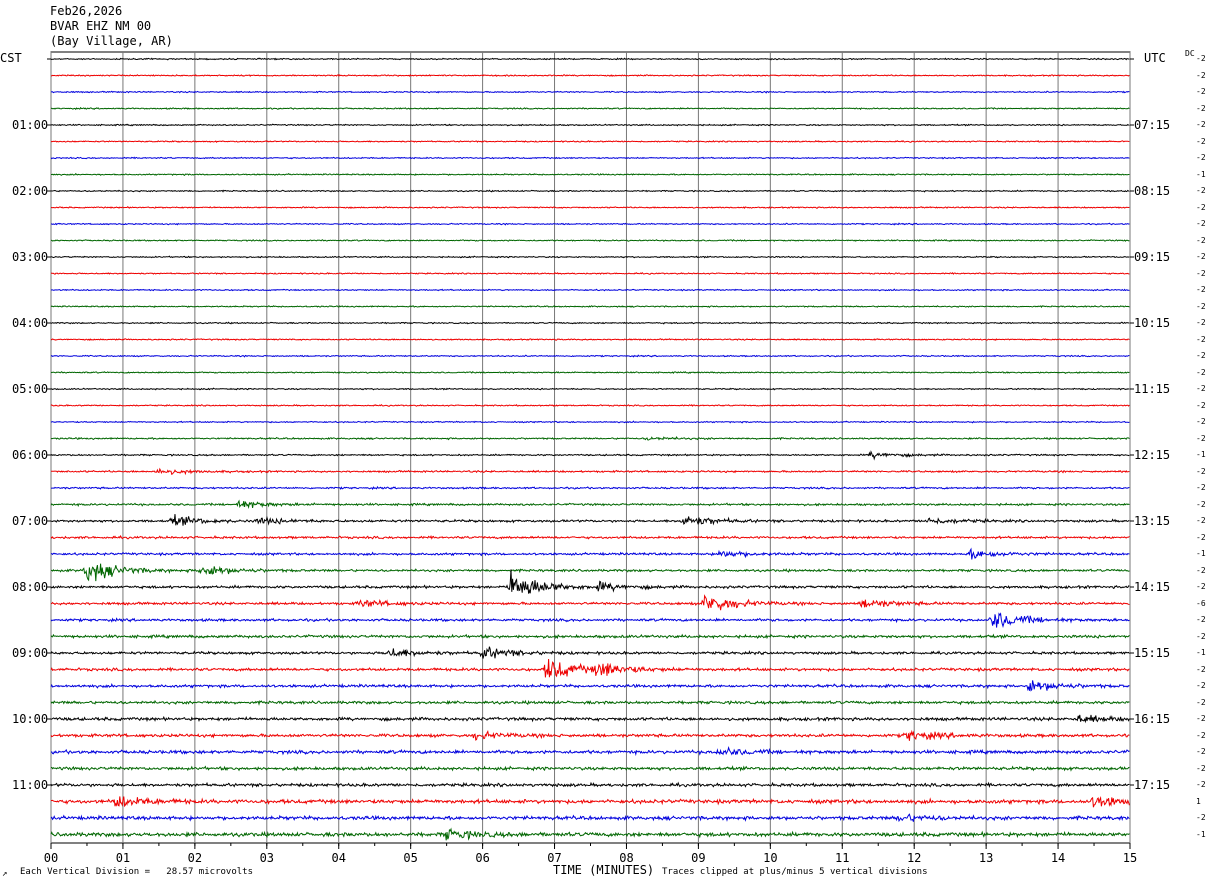  Describe the element at coordinates (410, 858) in the screenshot. I see `x-tick-label: 05` at that location.